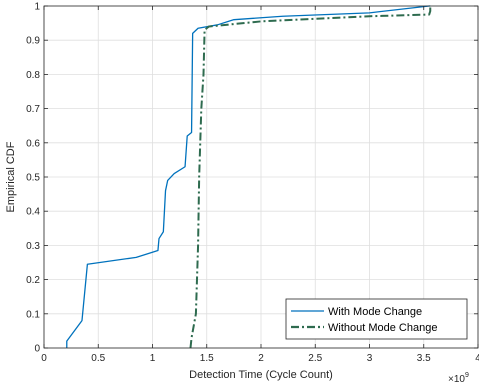 The width and height of the screenshot is (479, 386). What do you see at coordinates (261, 358) in the screenshot?
I see `x-tick-label: 2` at bounding box center [261, 358].